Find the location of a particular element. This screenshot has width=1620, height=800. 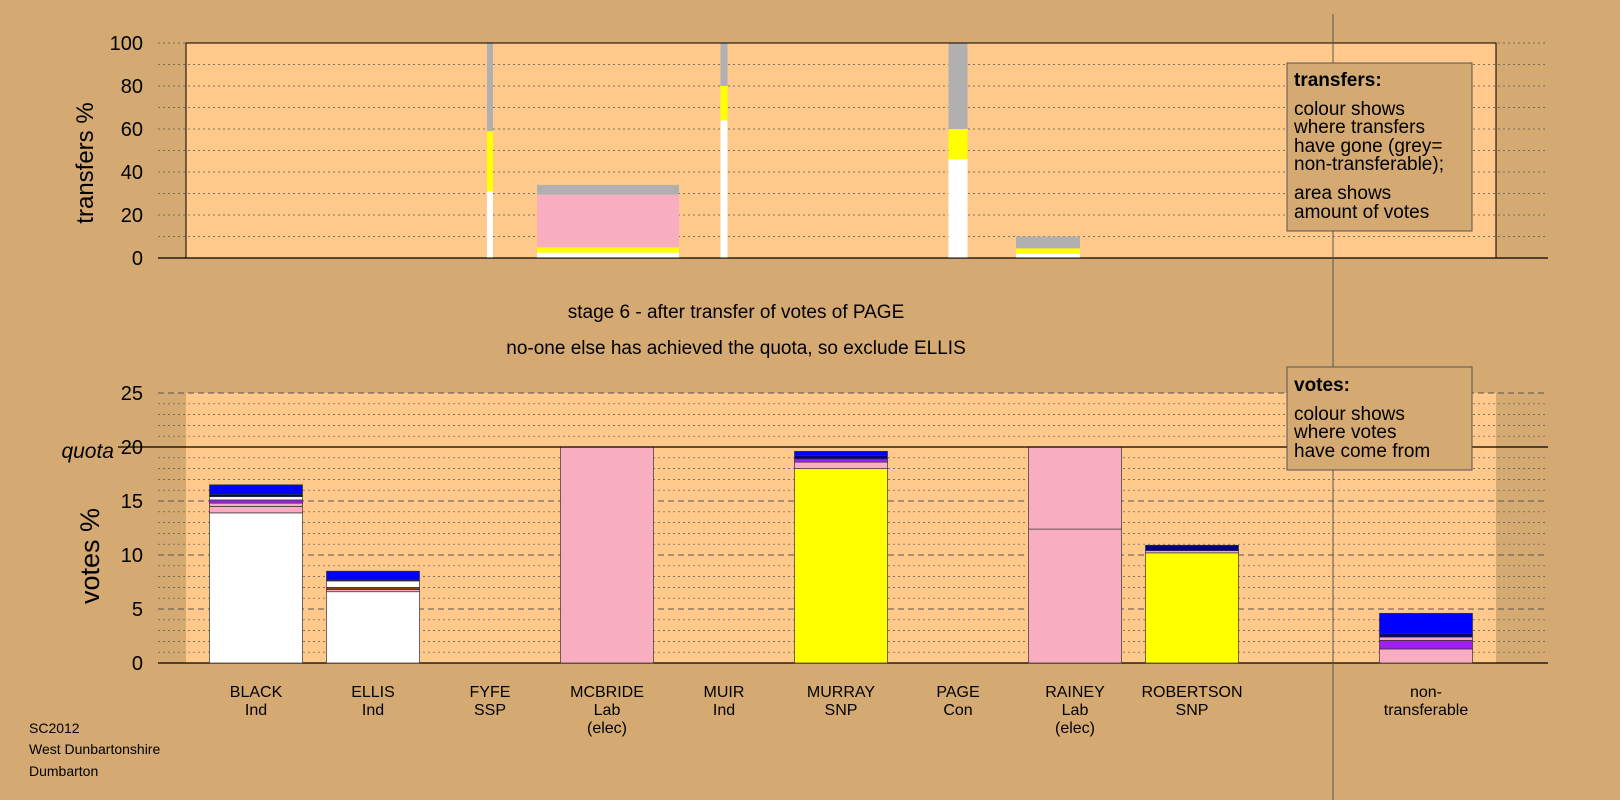

candidate-label: transferable is located at coordinates (1426, 710).